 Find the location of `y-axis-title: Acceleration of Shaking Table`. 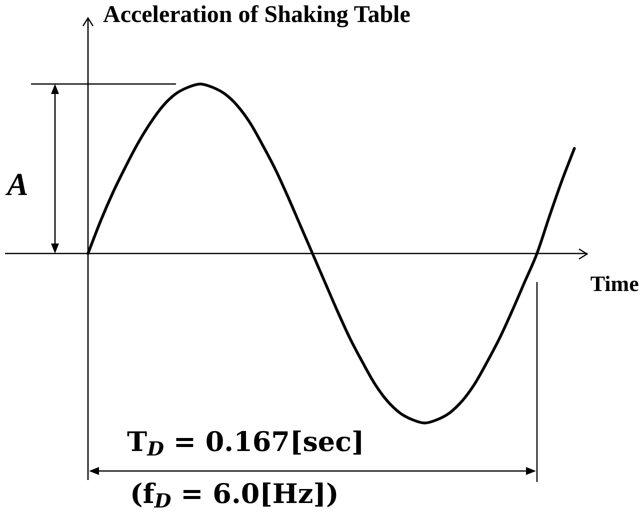

y-axis-title: Acceleration of Shaking Table is located at coordinates (256, 15).